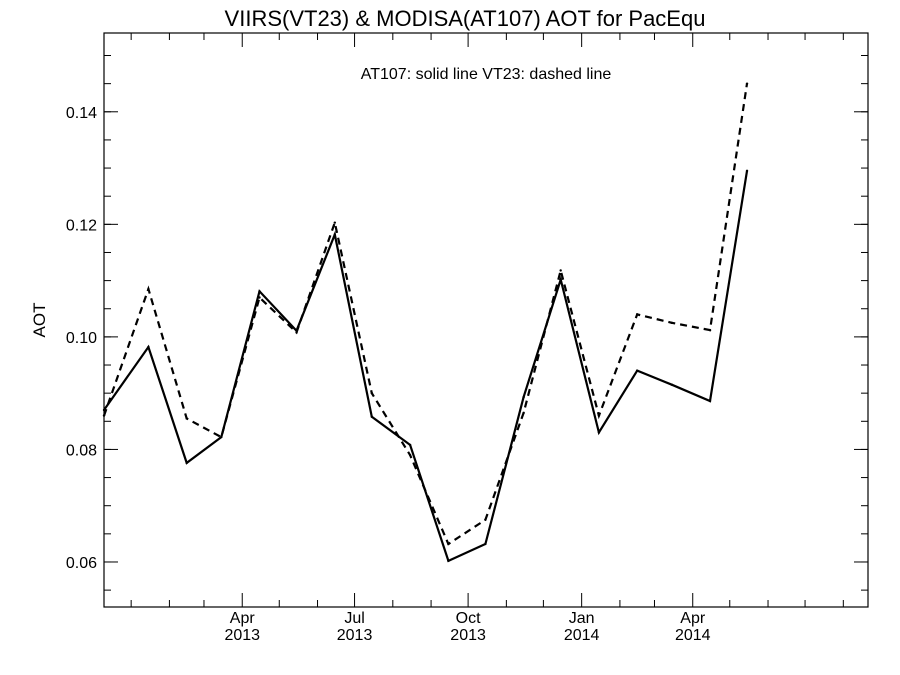 The height and width of the screenshot is (675, 900). I want to click on y-tick-label: 0.14, so click(81, 113).